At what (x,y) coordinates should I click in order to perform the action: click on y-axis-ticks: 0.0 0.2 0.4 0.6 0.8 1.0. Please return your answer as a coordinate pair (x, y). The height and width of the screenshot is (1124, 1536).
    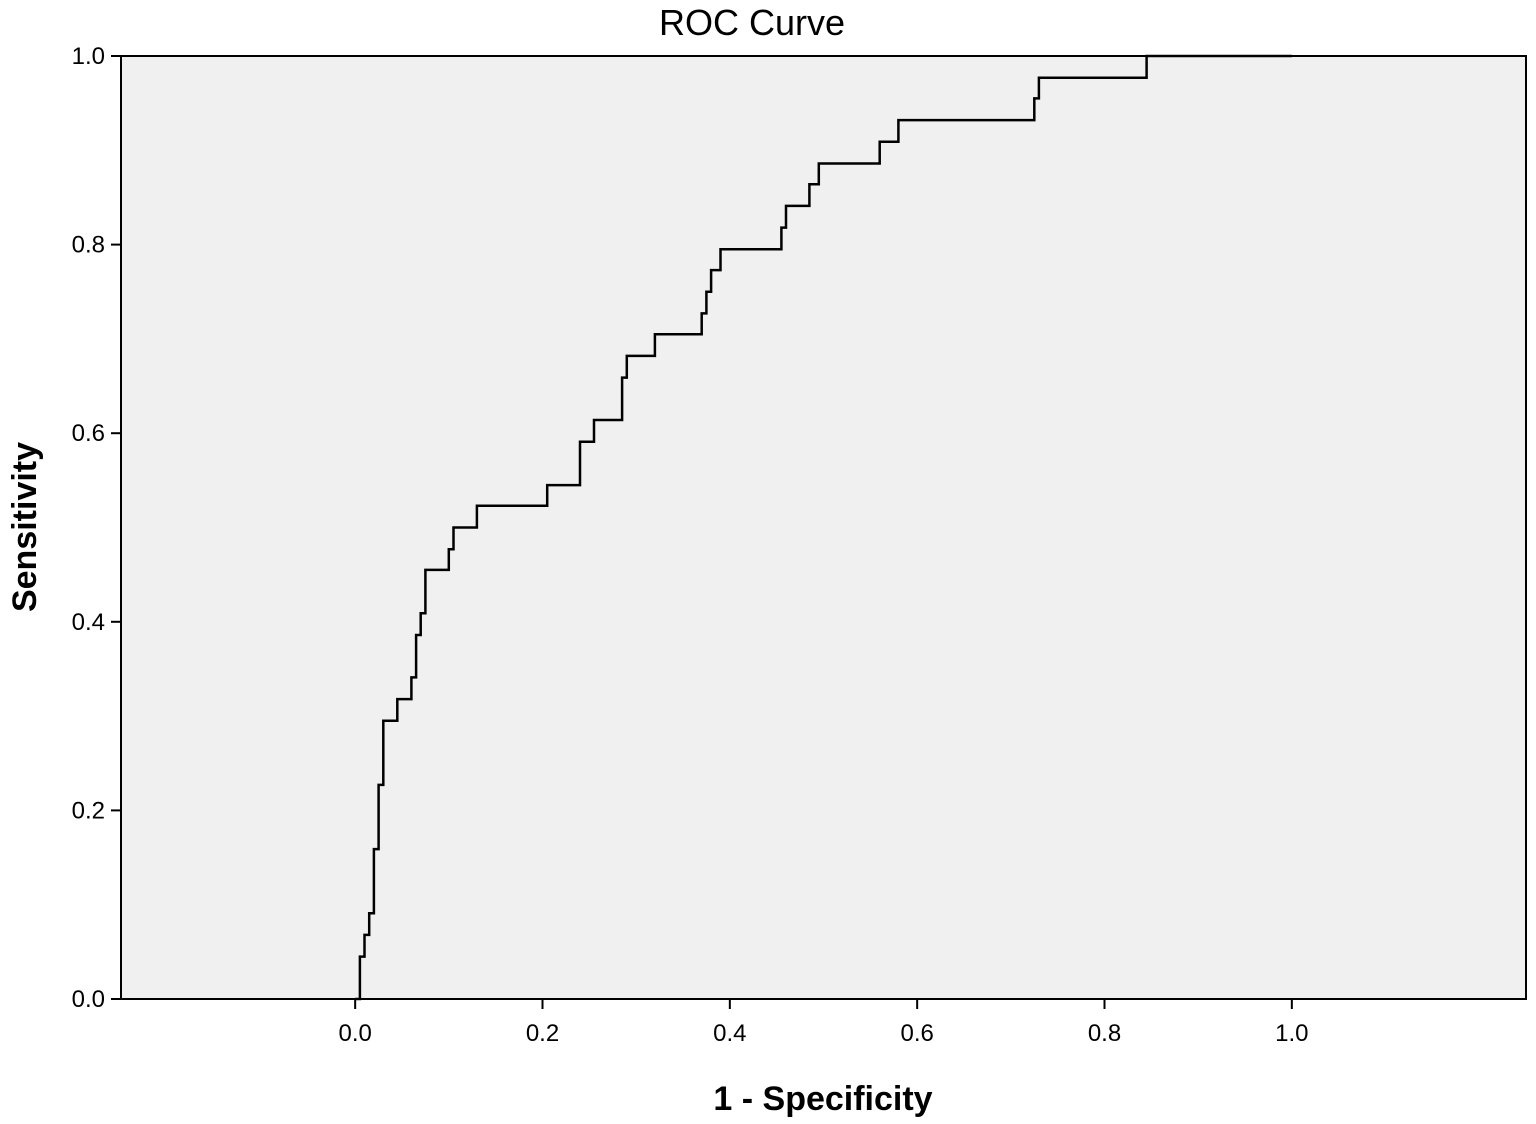
    Looking at the image, I should click on (96, 528).